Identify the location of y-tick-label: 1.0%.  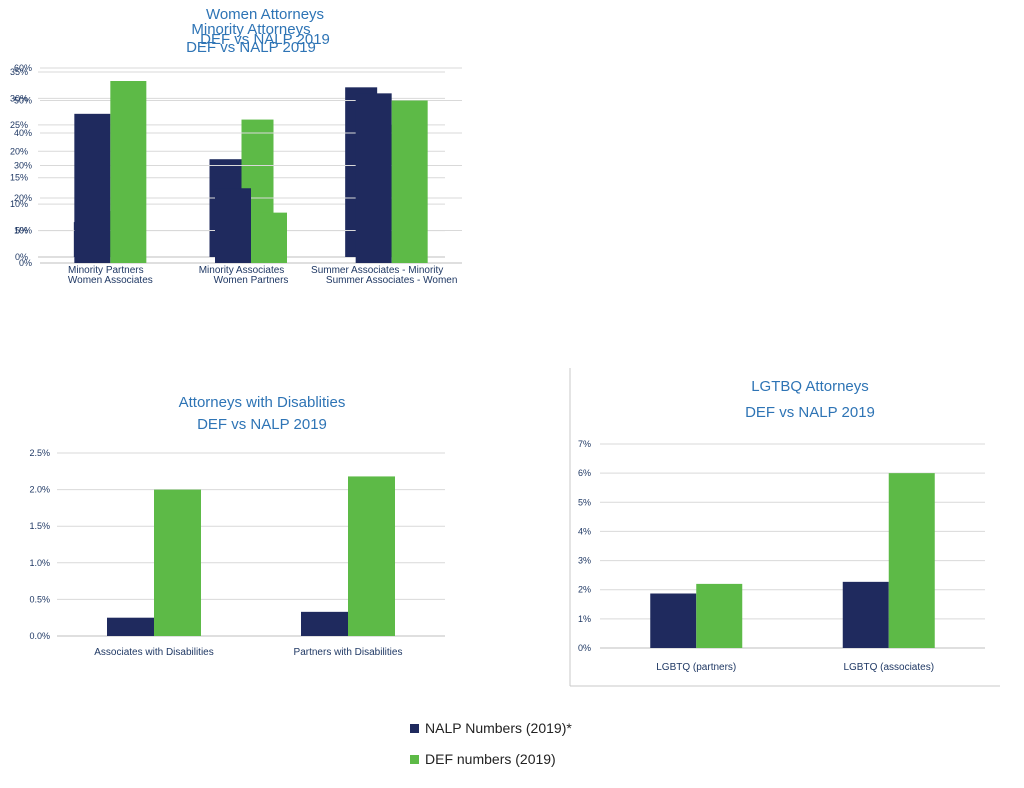
(39, 563).